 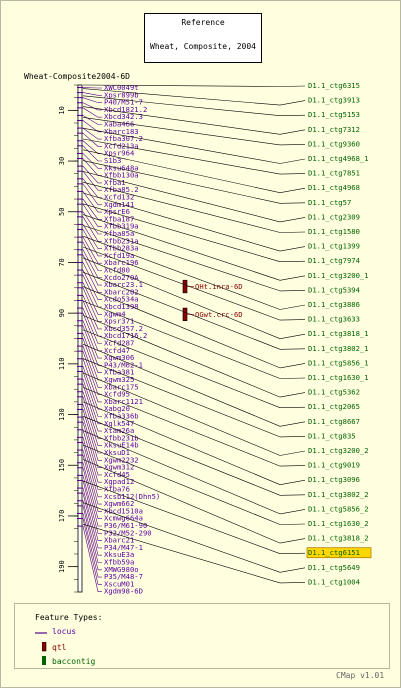 I want to click on marker-label: S1b3, so click(x=112, y=160).